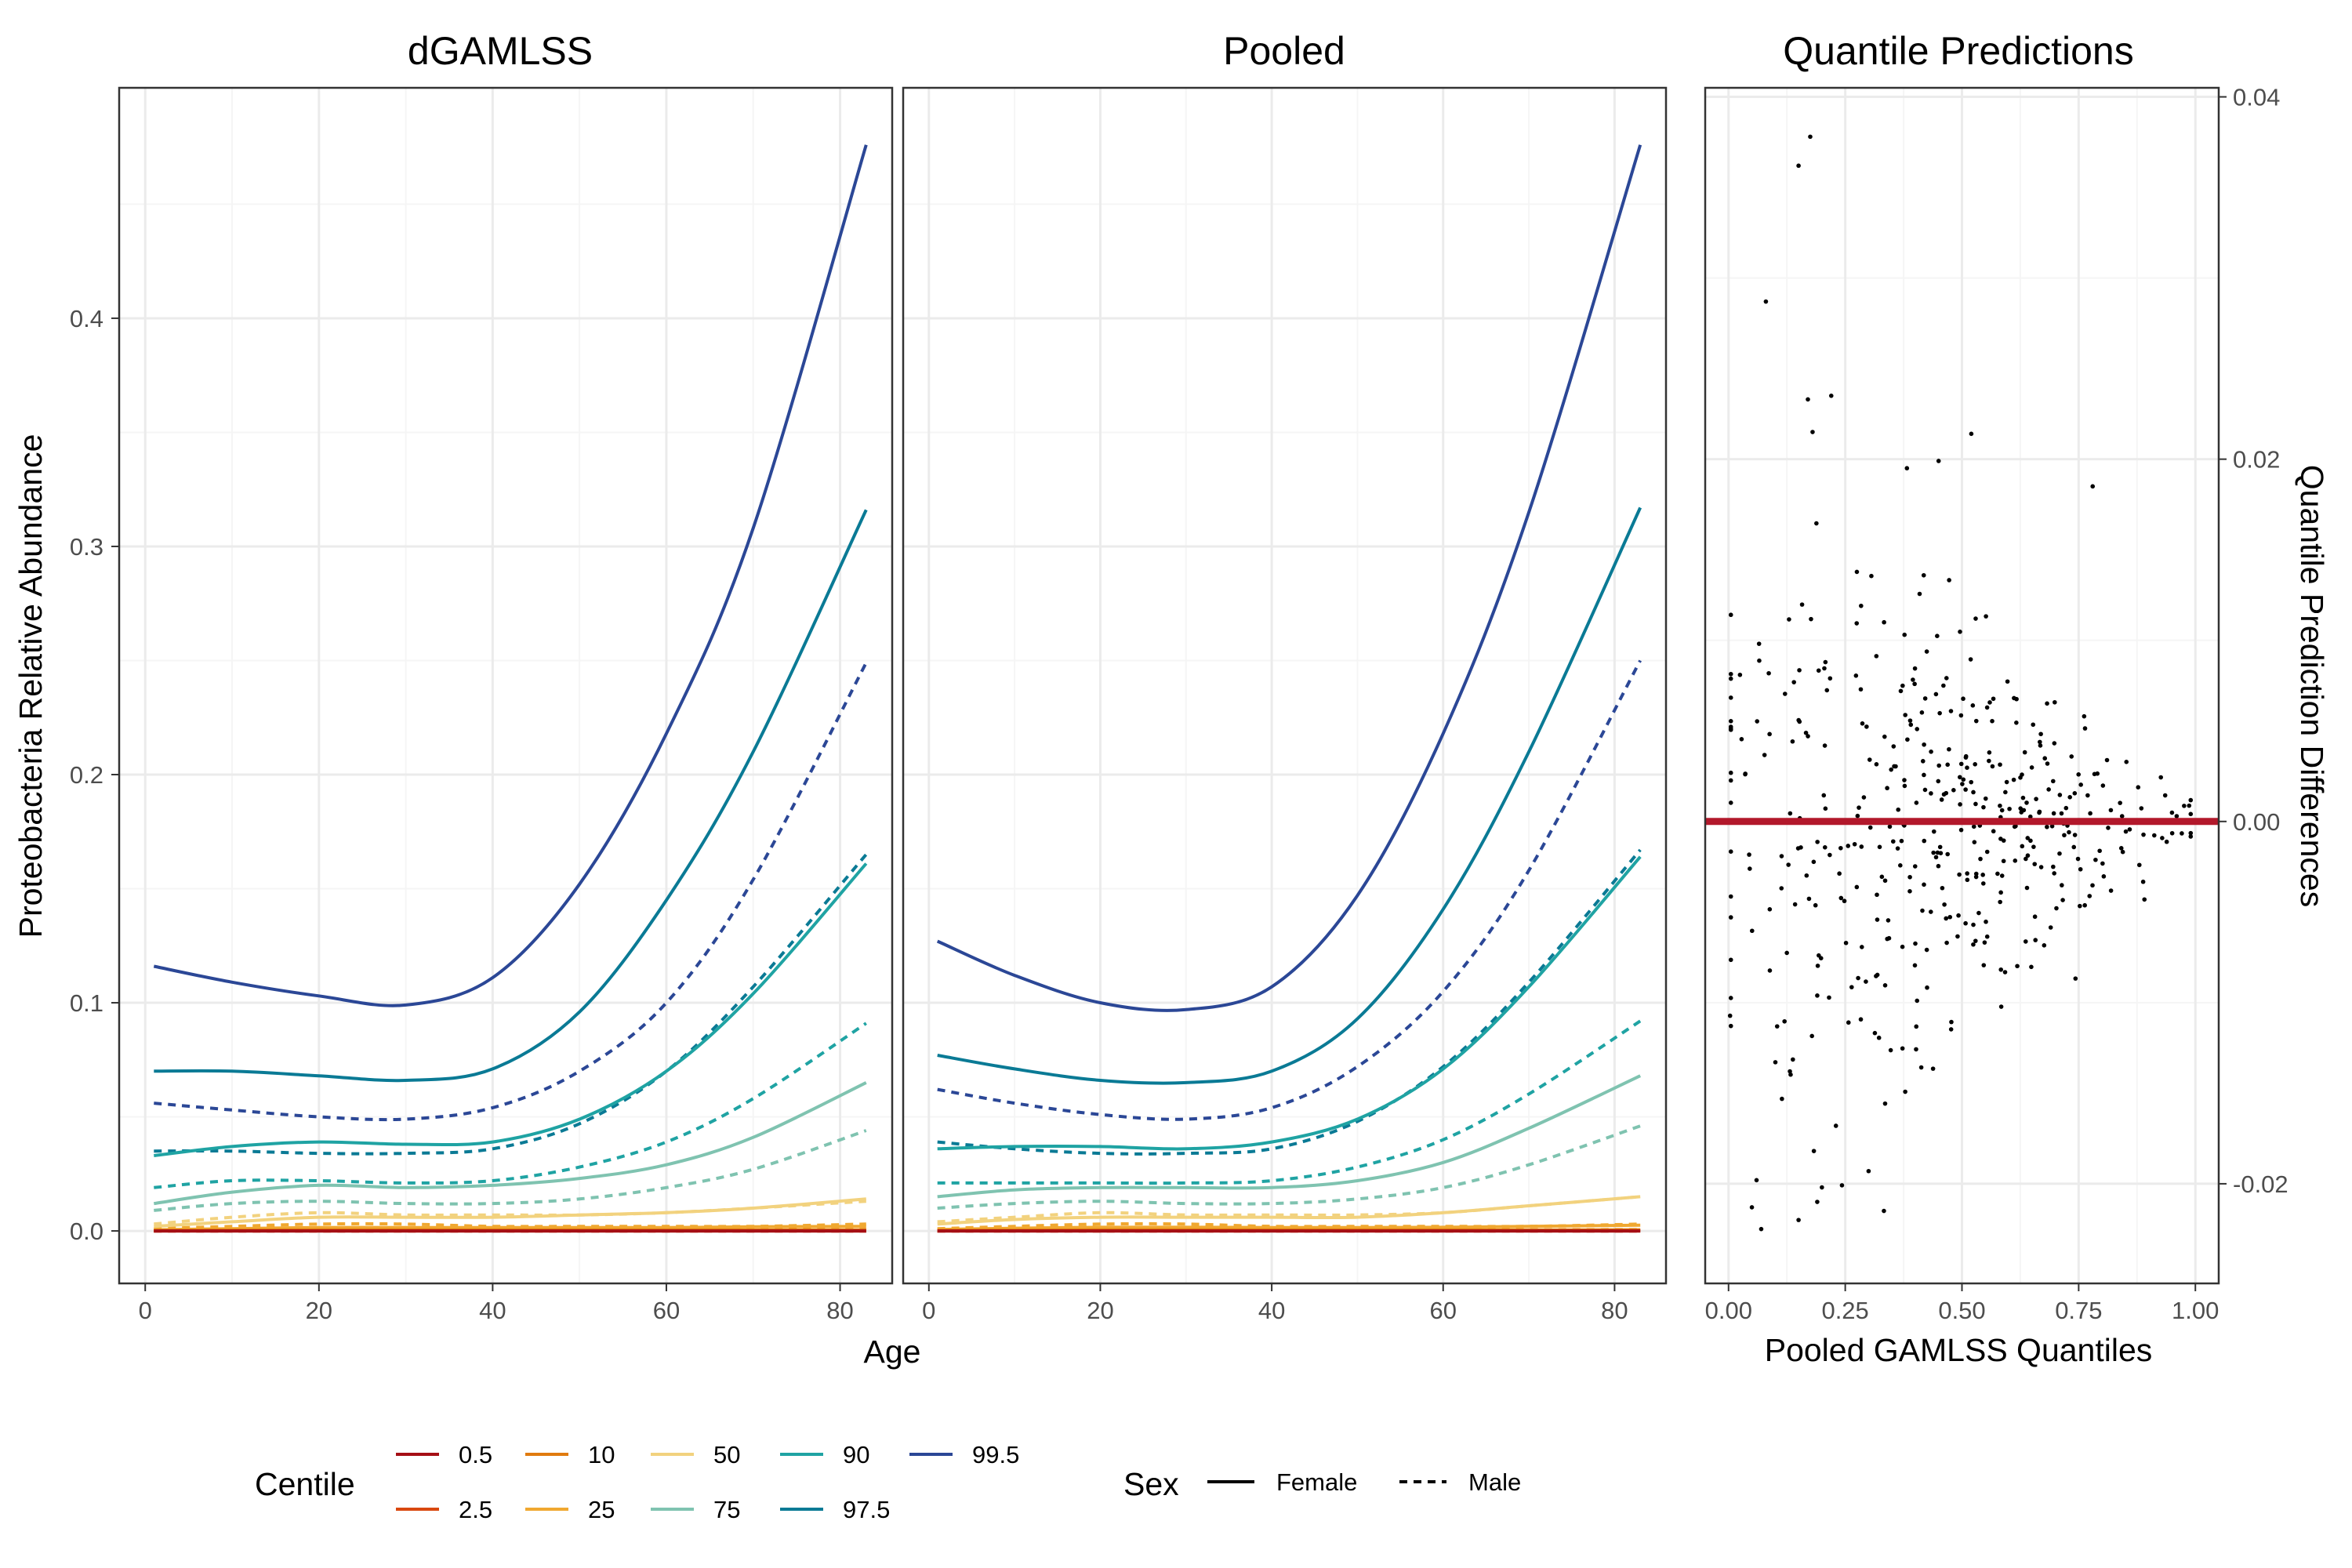 Image resolution: width=2352 pixels, height=1568 pixels. I want to click on x-tick-label: 20, so click(1100, 1310).